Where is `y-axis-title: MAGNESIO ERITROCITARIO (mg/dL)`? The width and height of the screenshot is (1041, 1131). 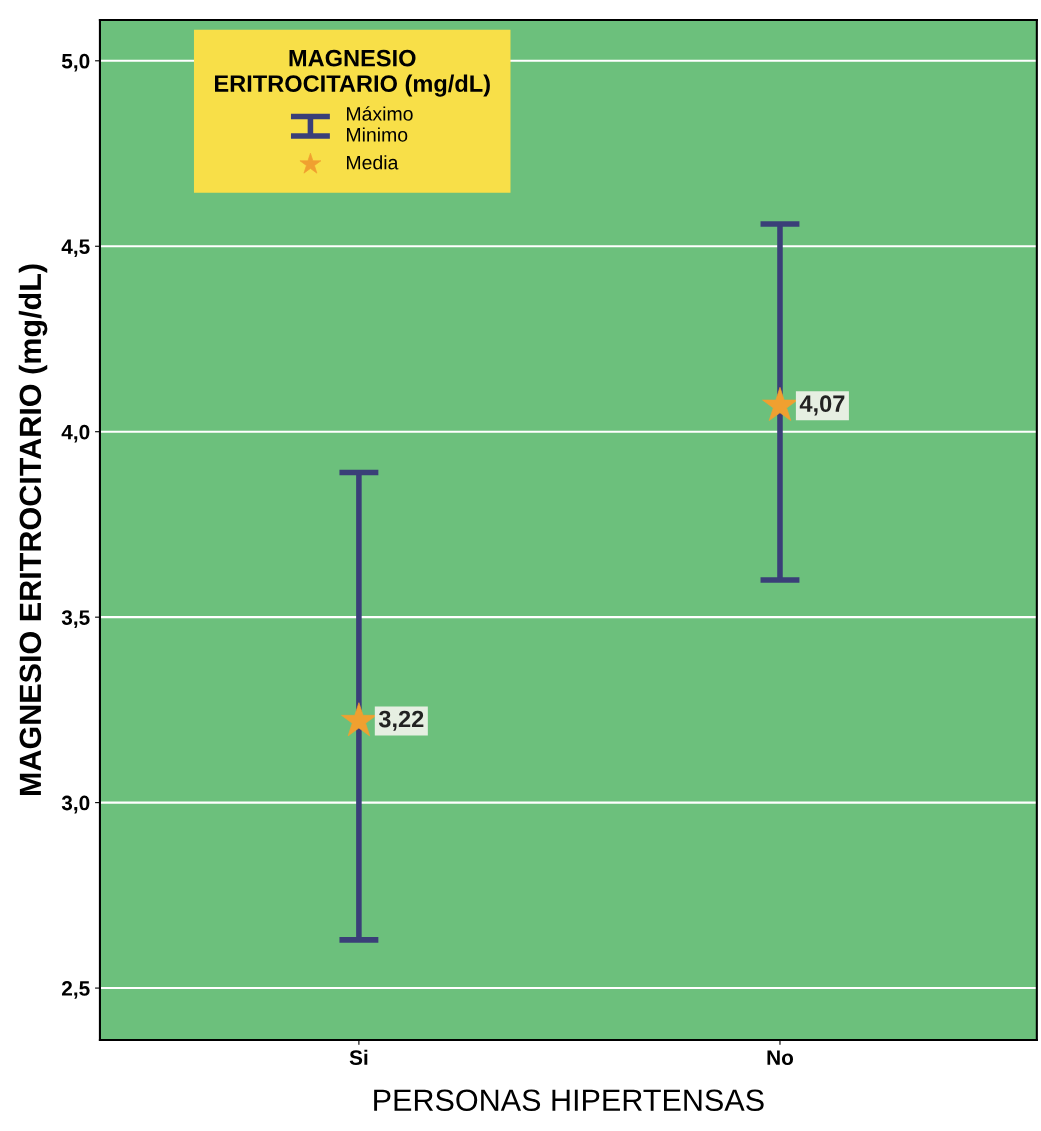 y-axis-title: MAGNESIO ERITROCITARIO (mg/dL) is located at coordinates (33, 530).